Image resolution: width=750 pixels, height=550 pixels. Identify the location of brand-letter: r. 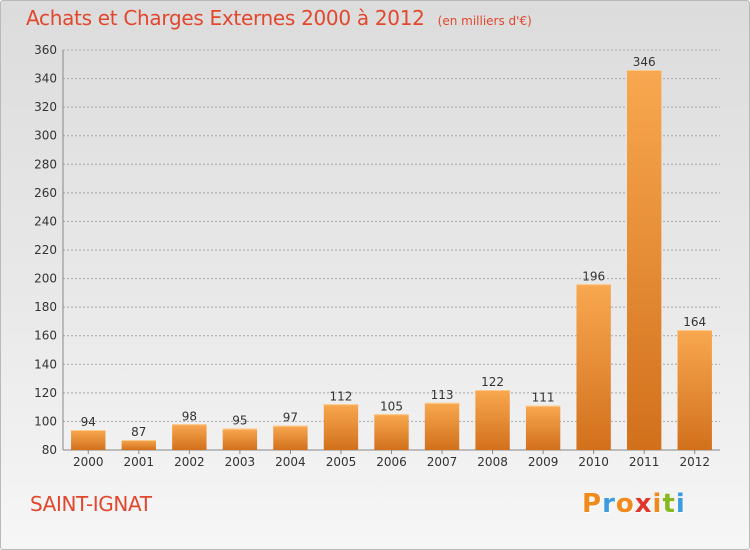
(609, 504).